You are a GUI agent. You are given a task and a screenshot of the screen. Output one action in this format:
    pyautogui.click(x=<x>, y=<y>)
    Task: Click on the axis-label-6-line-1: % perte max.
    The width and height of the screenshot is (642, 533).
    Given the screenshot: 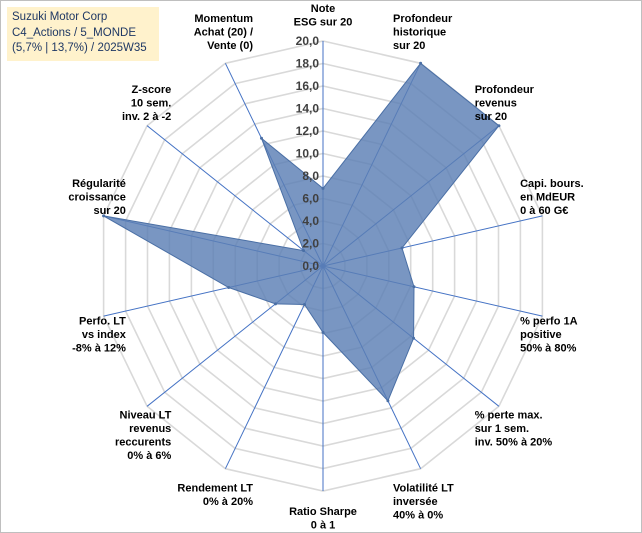 What is the action you would take?
    pyautogui.click(x=509, y=416)
    